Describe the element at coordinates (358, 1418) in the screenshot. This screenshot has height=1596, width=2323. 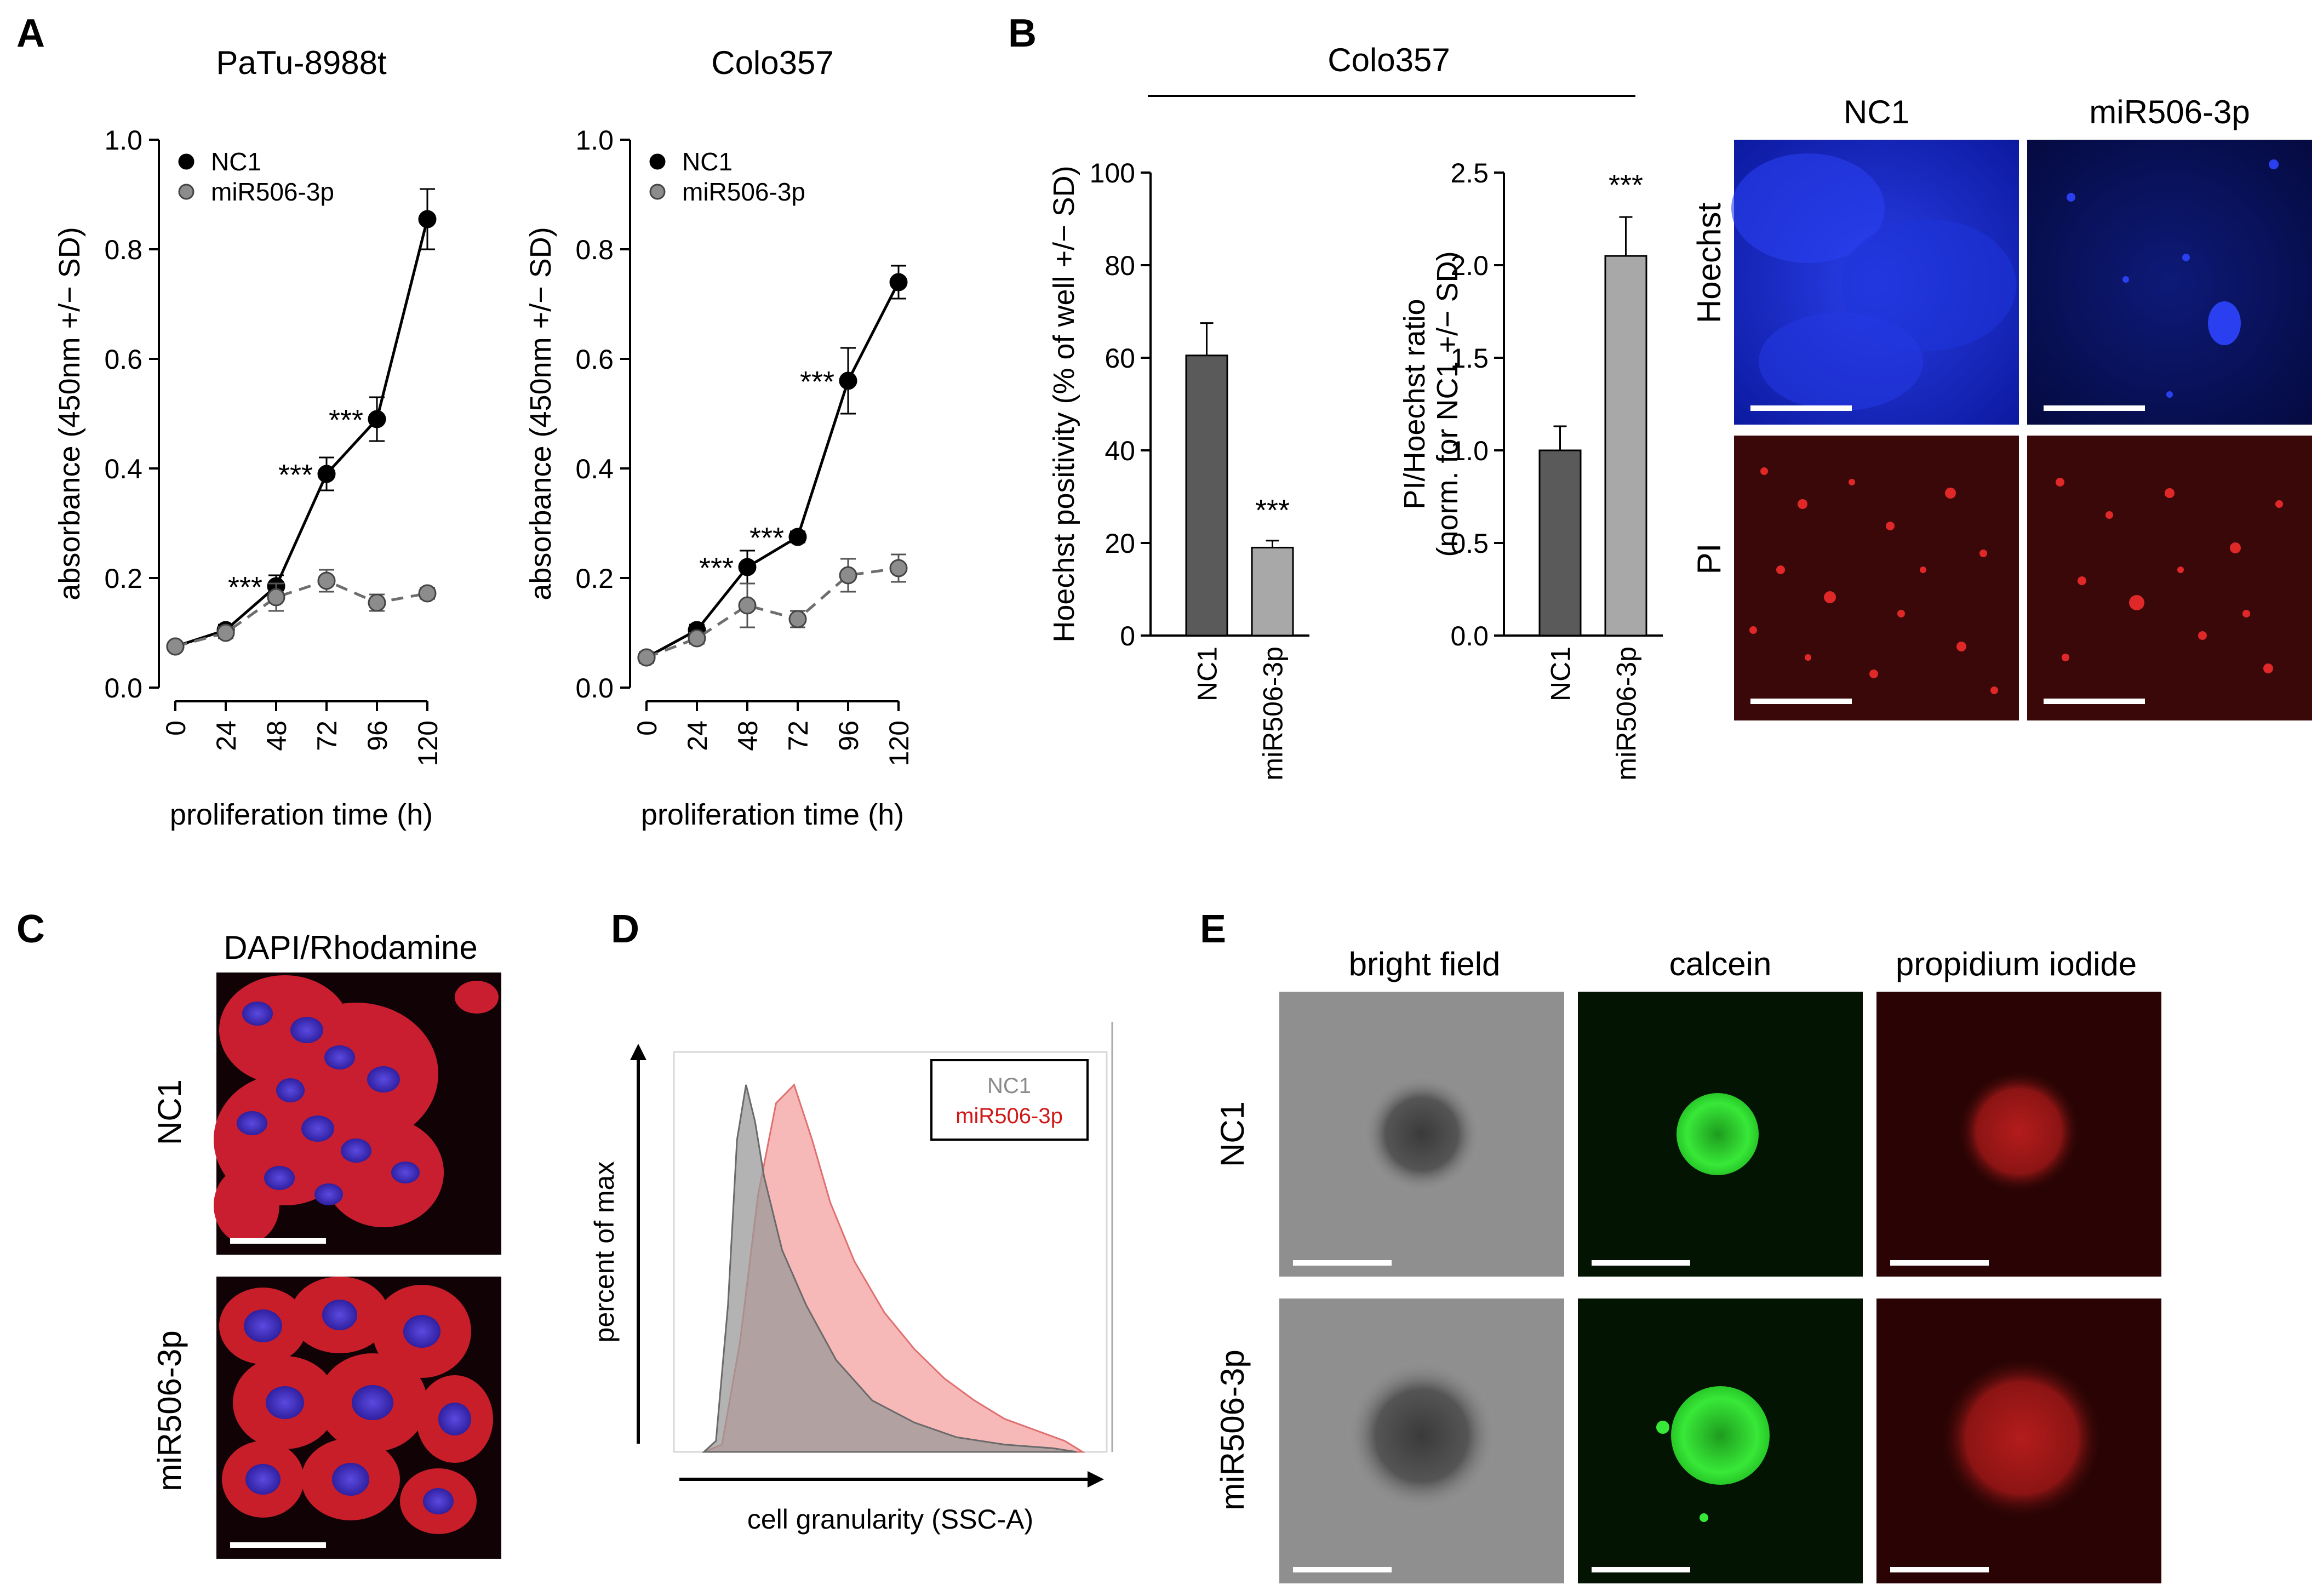
I see `image-dapi-rhodamine-mir` at that location.